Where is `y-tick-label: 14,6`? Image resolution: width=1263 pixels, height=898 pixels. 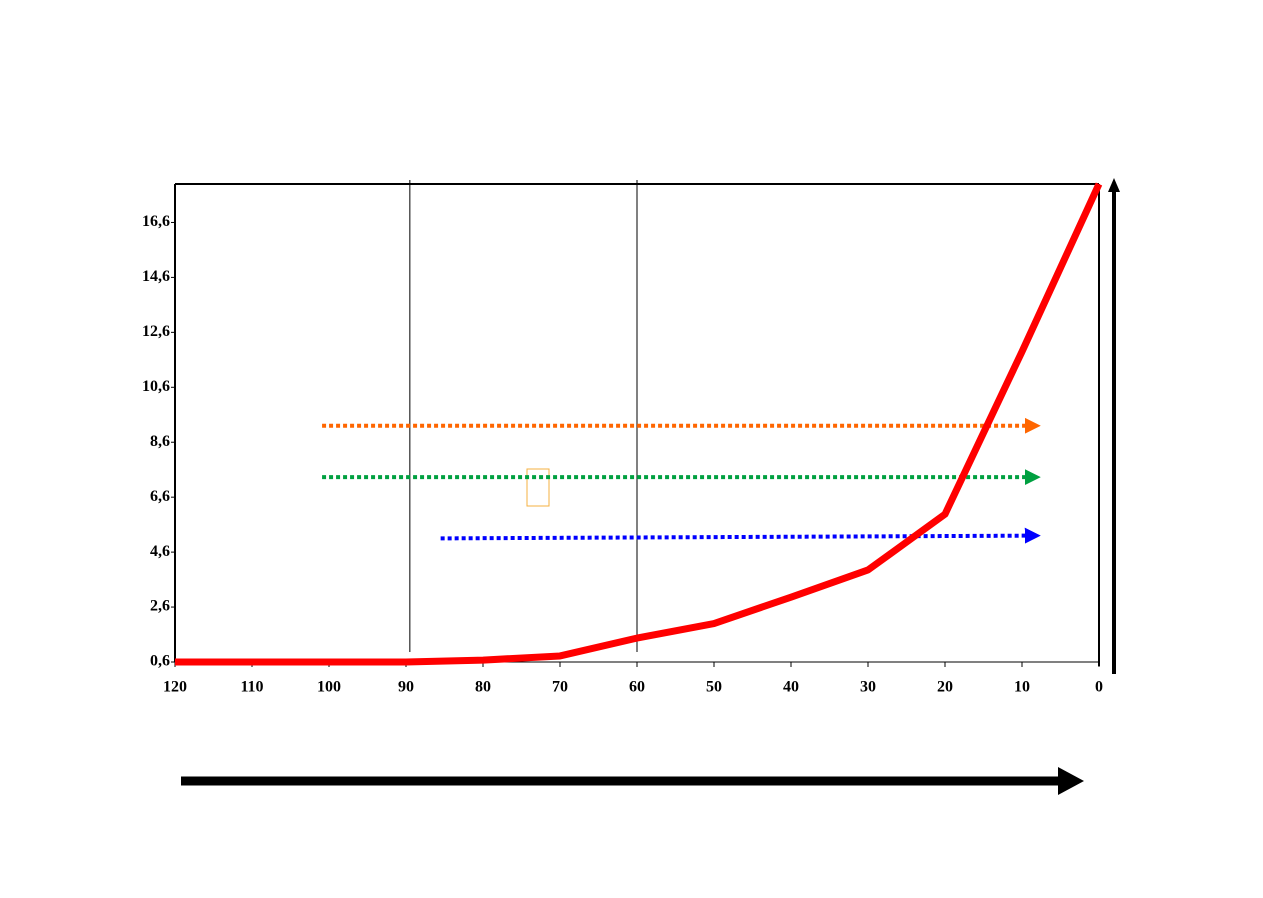 y-tick-label: 14,6 is located at coordinates (156, 276).